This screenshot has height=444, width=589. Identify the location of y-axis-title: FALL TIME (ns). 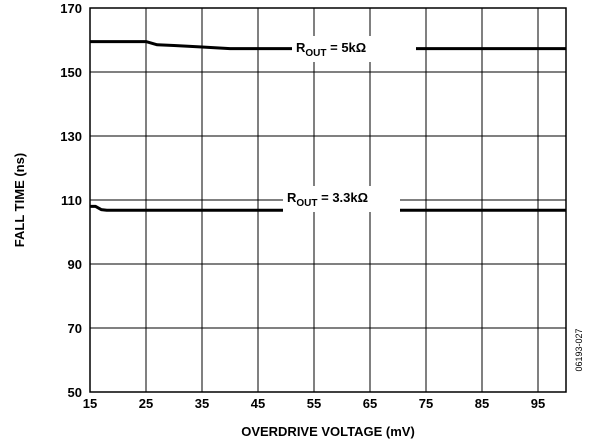
(19, 200).